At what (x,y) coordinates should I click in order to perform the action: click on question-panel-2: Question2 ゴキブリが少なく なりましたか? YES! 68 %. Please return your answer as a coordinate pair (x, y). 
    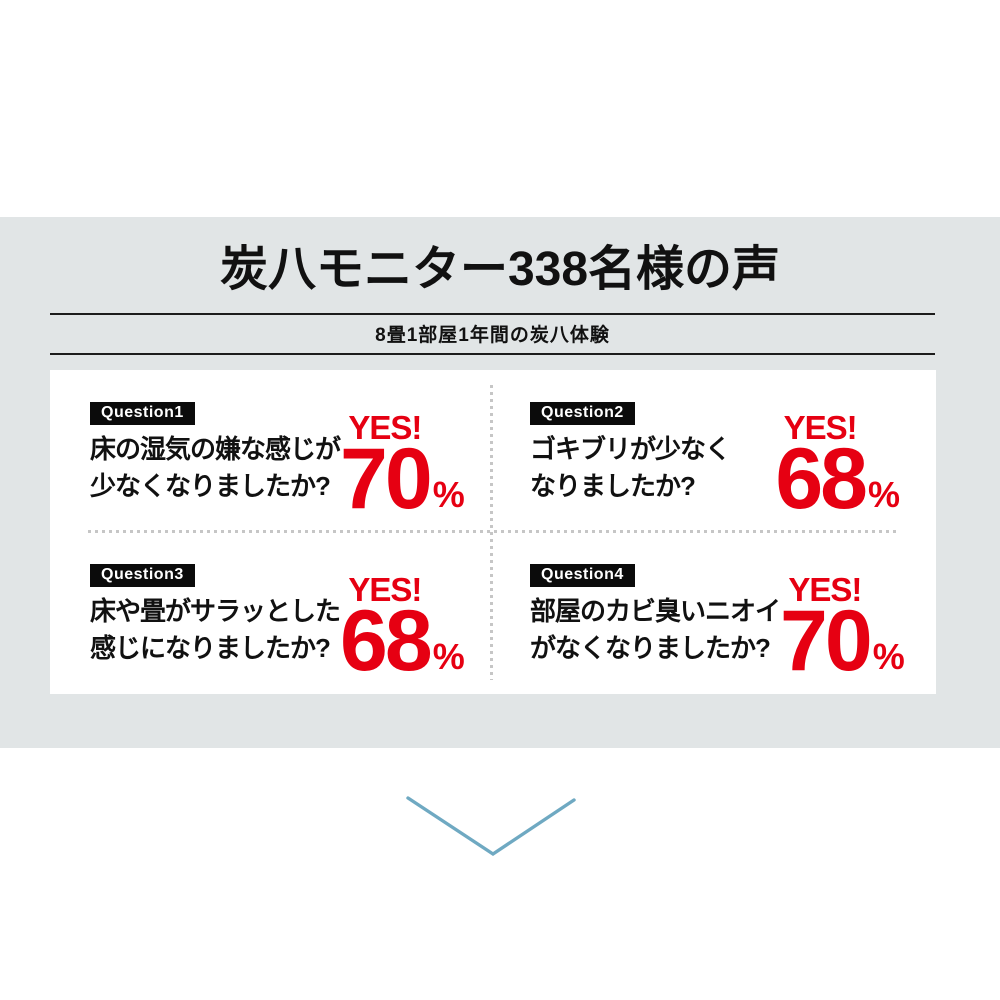
    Looking at the image, I should click on (714, 451).